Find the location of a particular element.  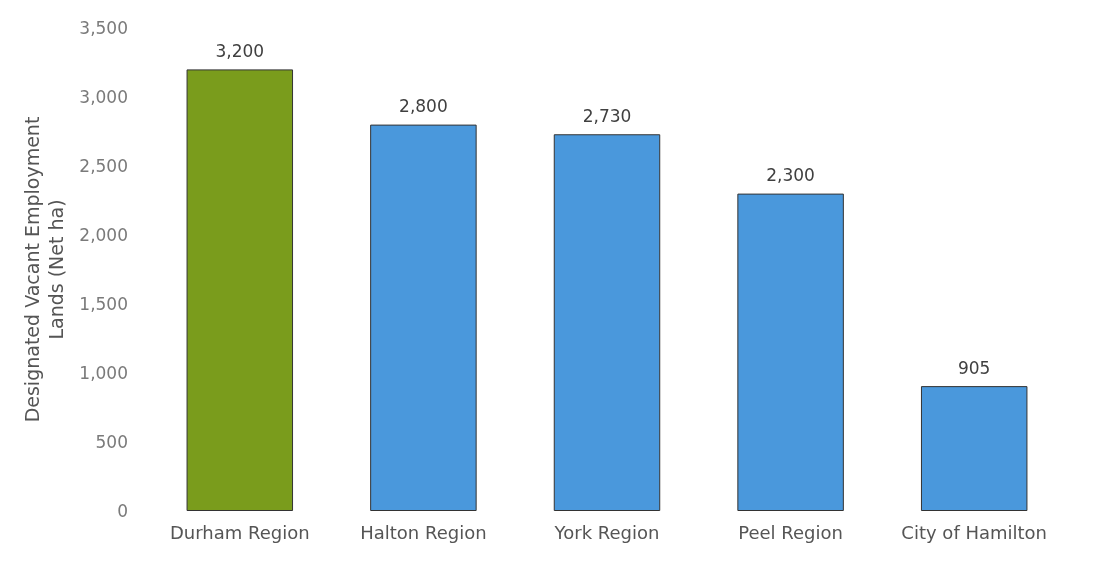

y-axis-title: Designated Vacant Employment Lands (Net ha) is located at coordinates (44, 269).